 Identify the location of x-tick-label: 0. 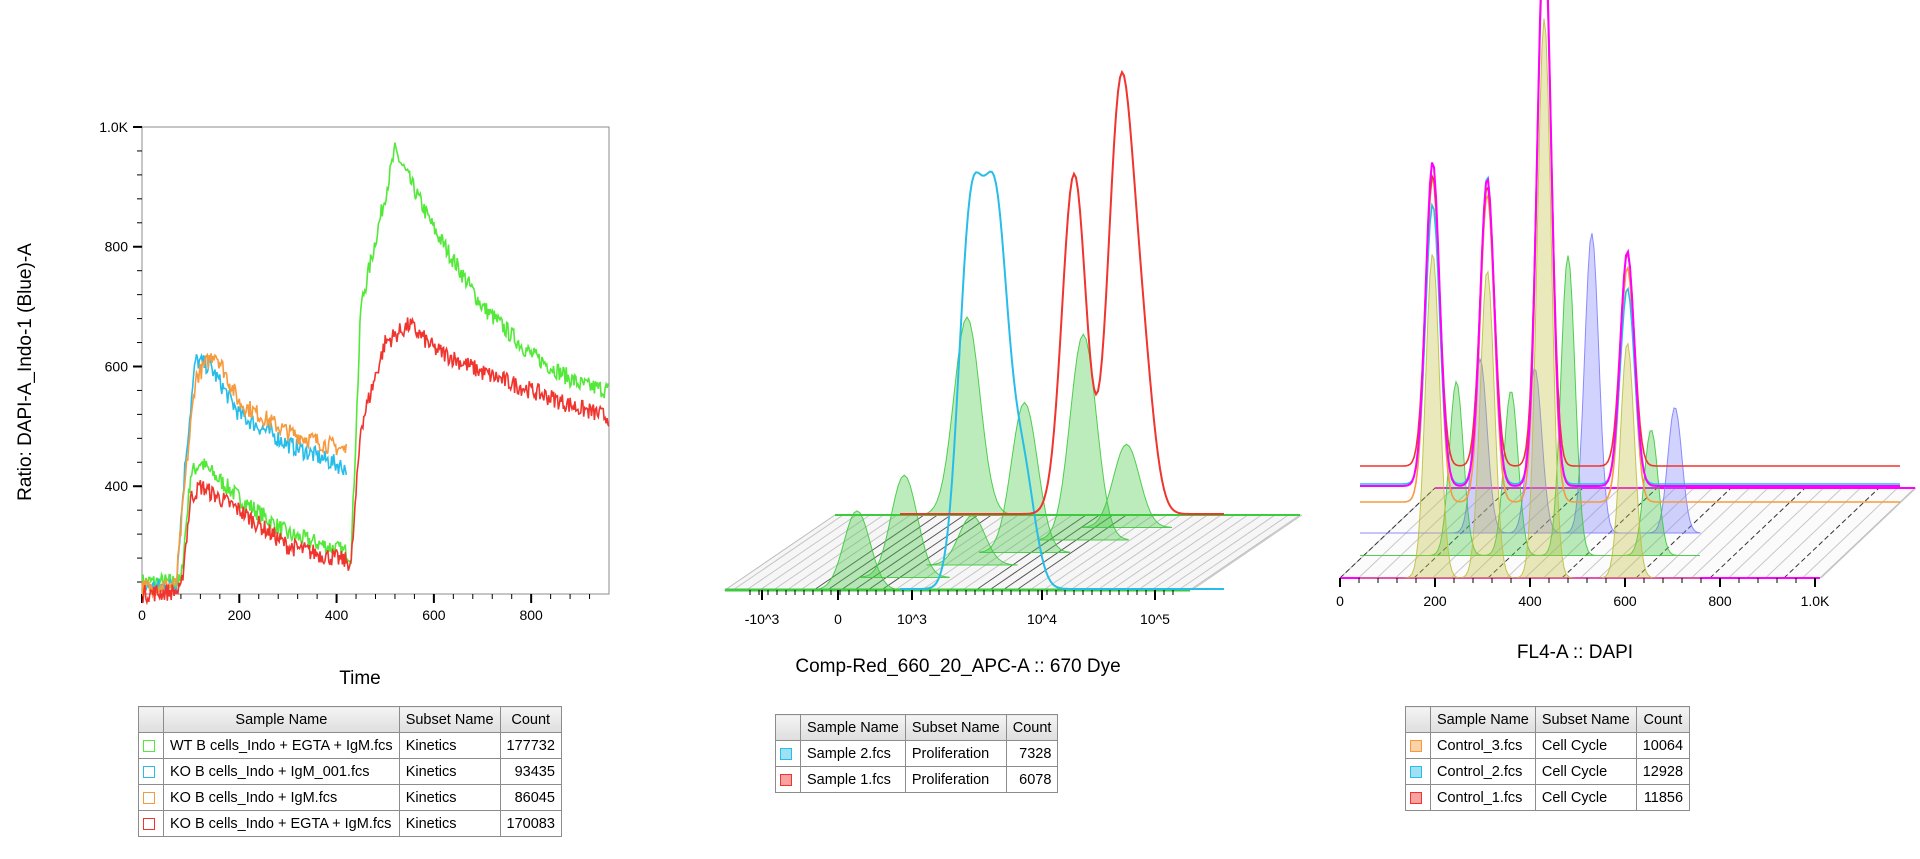
(1340, 601).